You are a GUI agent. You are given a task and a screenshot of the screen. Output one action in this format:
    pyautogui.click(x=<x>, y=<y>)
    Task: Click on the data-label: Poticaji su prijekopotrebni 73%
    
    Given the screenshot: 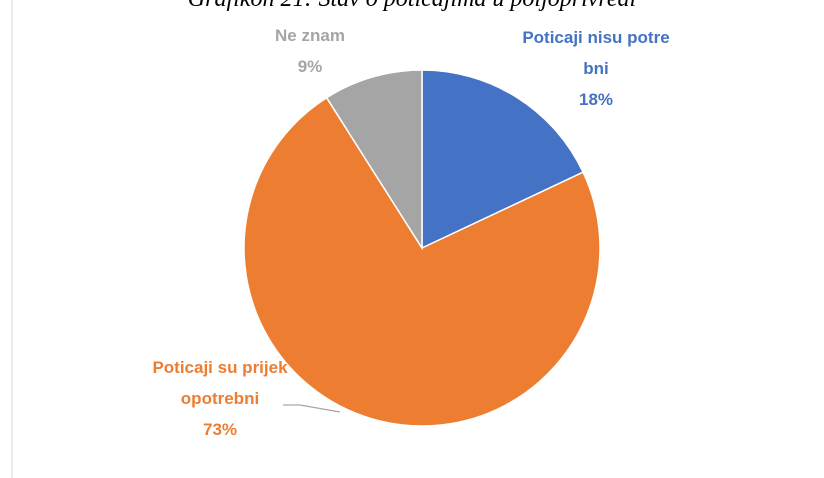 What is the action you would take?
    pyautogui.click(x=220, y=398)
    